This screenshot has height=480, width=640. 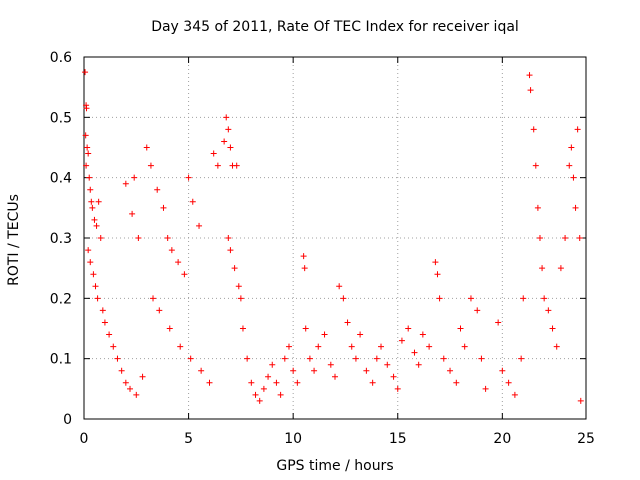 I want to click on y-tick-label: 0.2, so click(x=61, y=299).